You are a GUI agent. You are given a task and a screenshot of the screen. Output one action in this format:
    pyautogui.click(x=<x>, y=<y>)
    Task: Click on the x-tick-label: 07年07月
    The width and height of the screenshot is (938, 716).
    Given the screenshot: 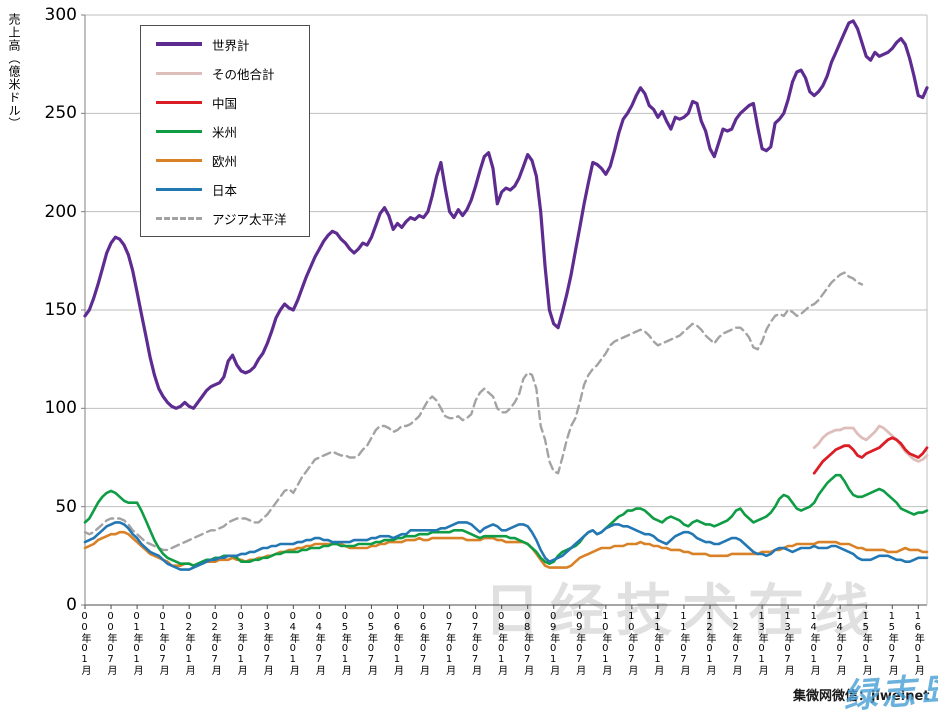 What is the action you would take?
    pyautogui.click(x=475, y=643)
    